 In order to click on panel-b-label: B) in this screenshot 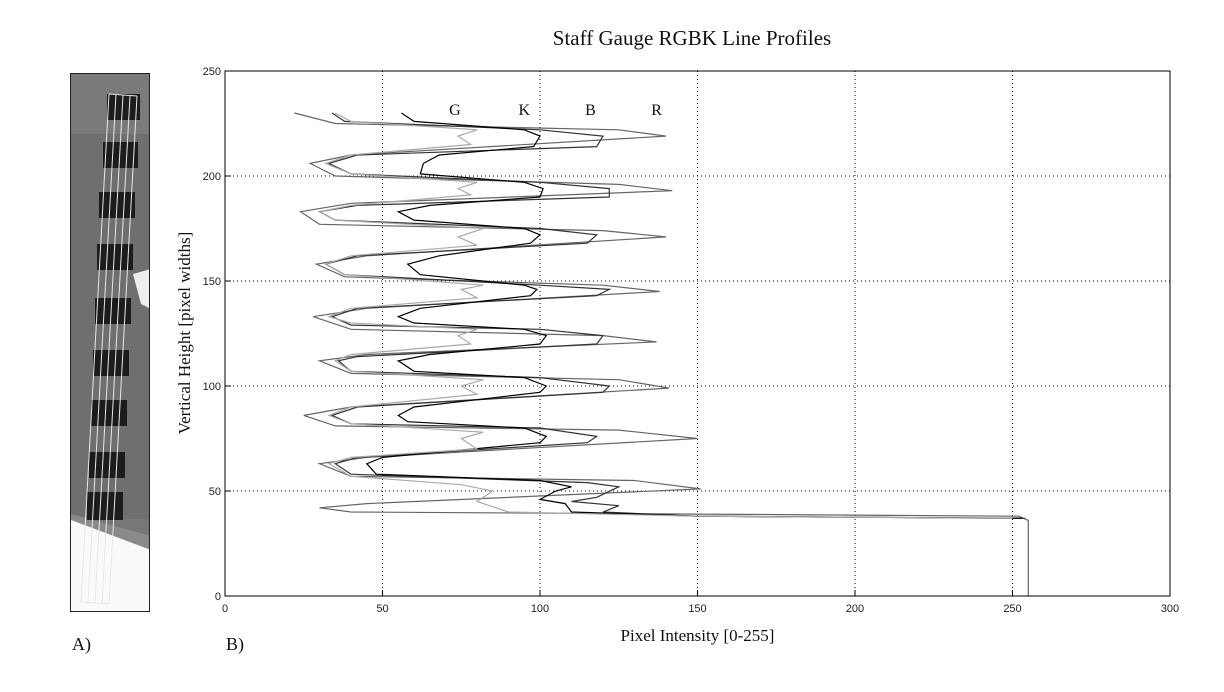, I will do `click(235, 644)`.